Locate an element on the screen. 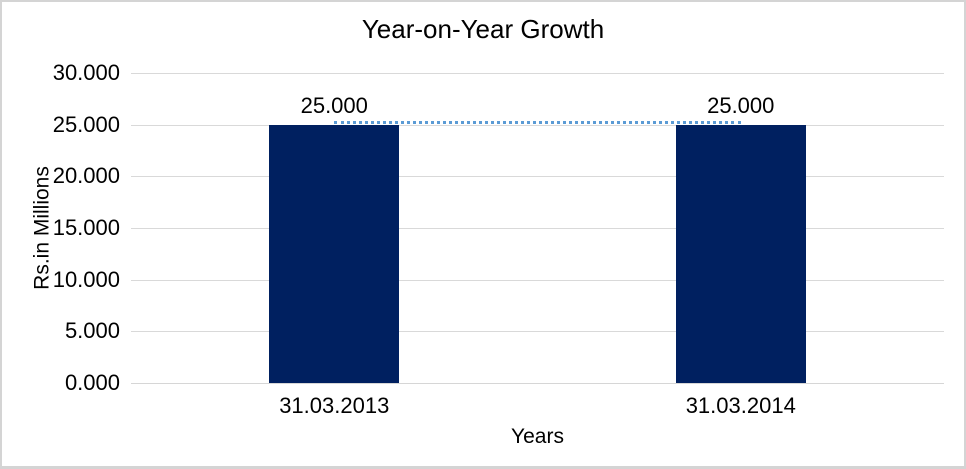  x-category-label: 31.03.2013 is located at coordinates (334, 405).